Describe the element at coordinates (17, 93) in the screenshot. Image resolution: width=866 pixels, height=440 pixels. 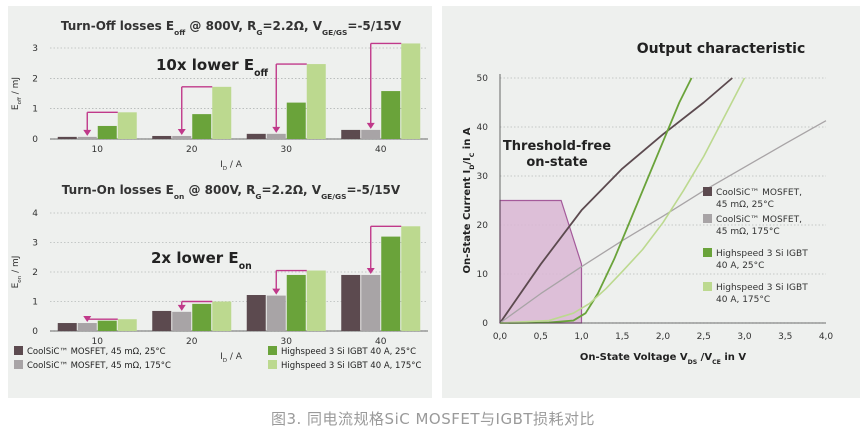
I see `y-axis-label: Eoff / mJ` at that location.